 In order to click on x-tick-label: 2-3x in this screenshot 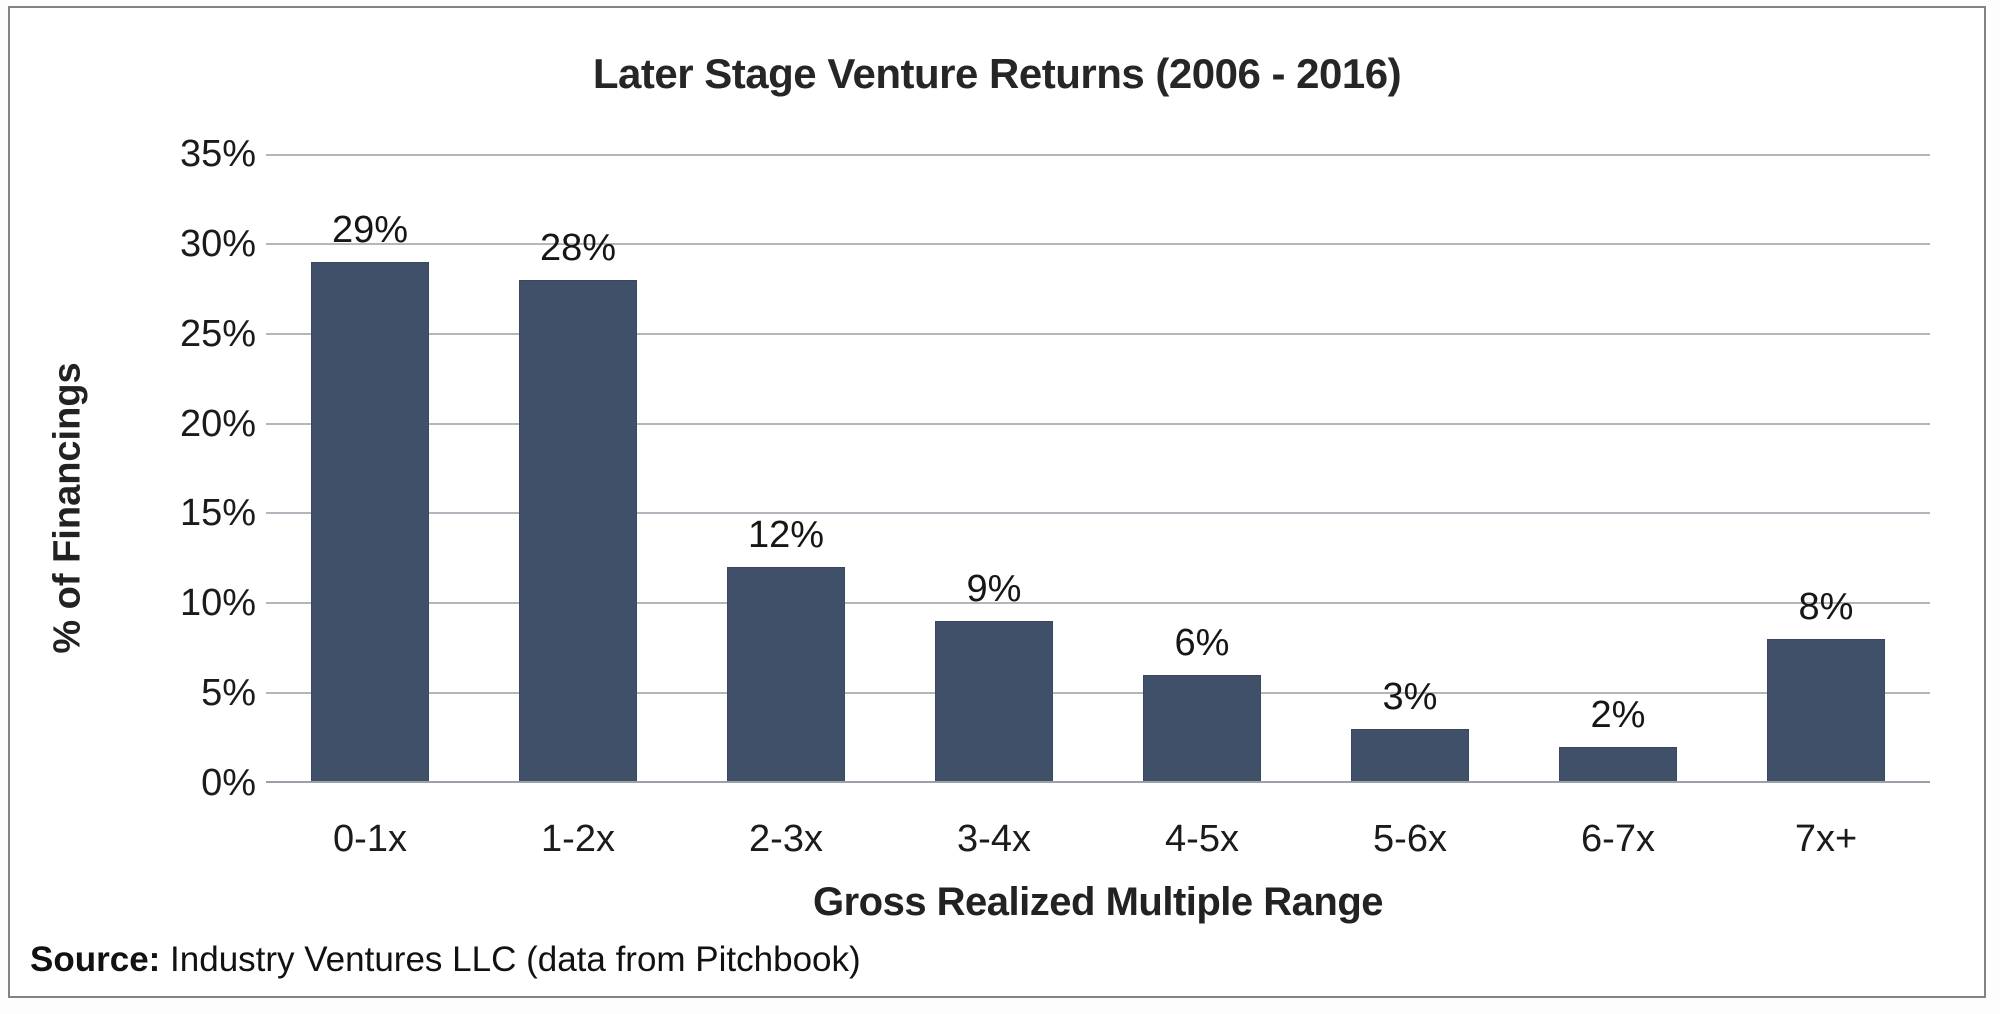, I will do `click(786, 839)`.